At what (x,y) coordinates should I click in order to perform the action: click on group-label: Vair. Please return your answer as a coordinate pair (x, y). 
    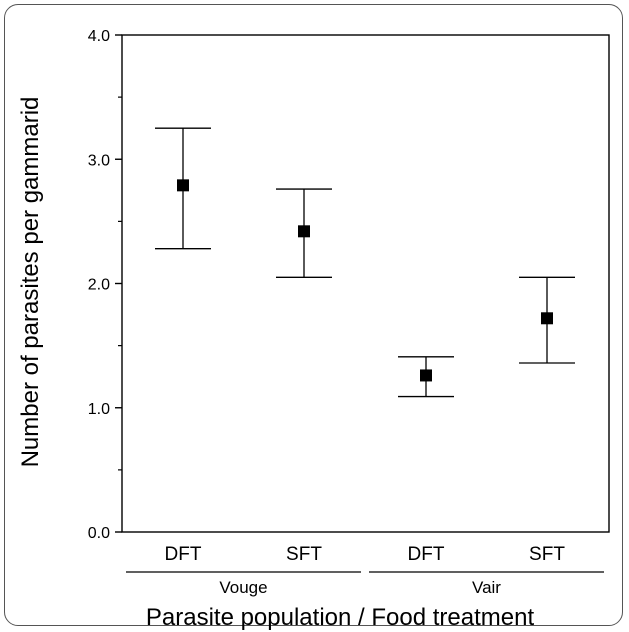
    Looking at the image, I should click on (486, 587).